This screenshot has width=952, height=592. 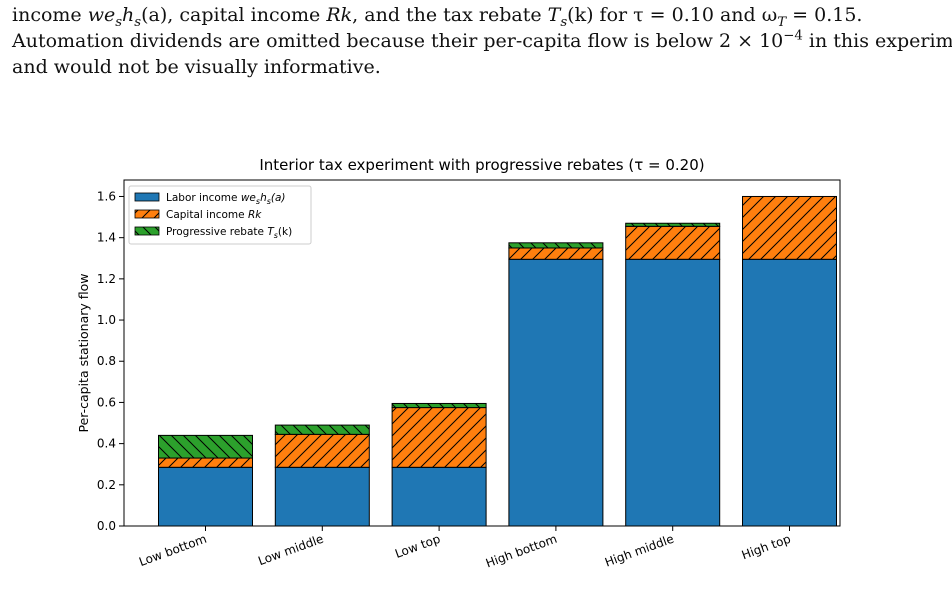 What do you see at coordinates (205, 462) in the screenshot?
I see `bar-capital-low-bottom` at bounding box center [205, 462].